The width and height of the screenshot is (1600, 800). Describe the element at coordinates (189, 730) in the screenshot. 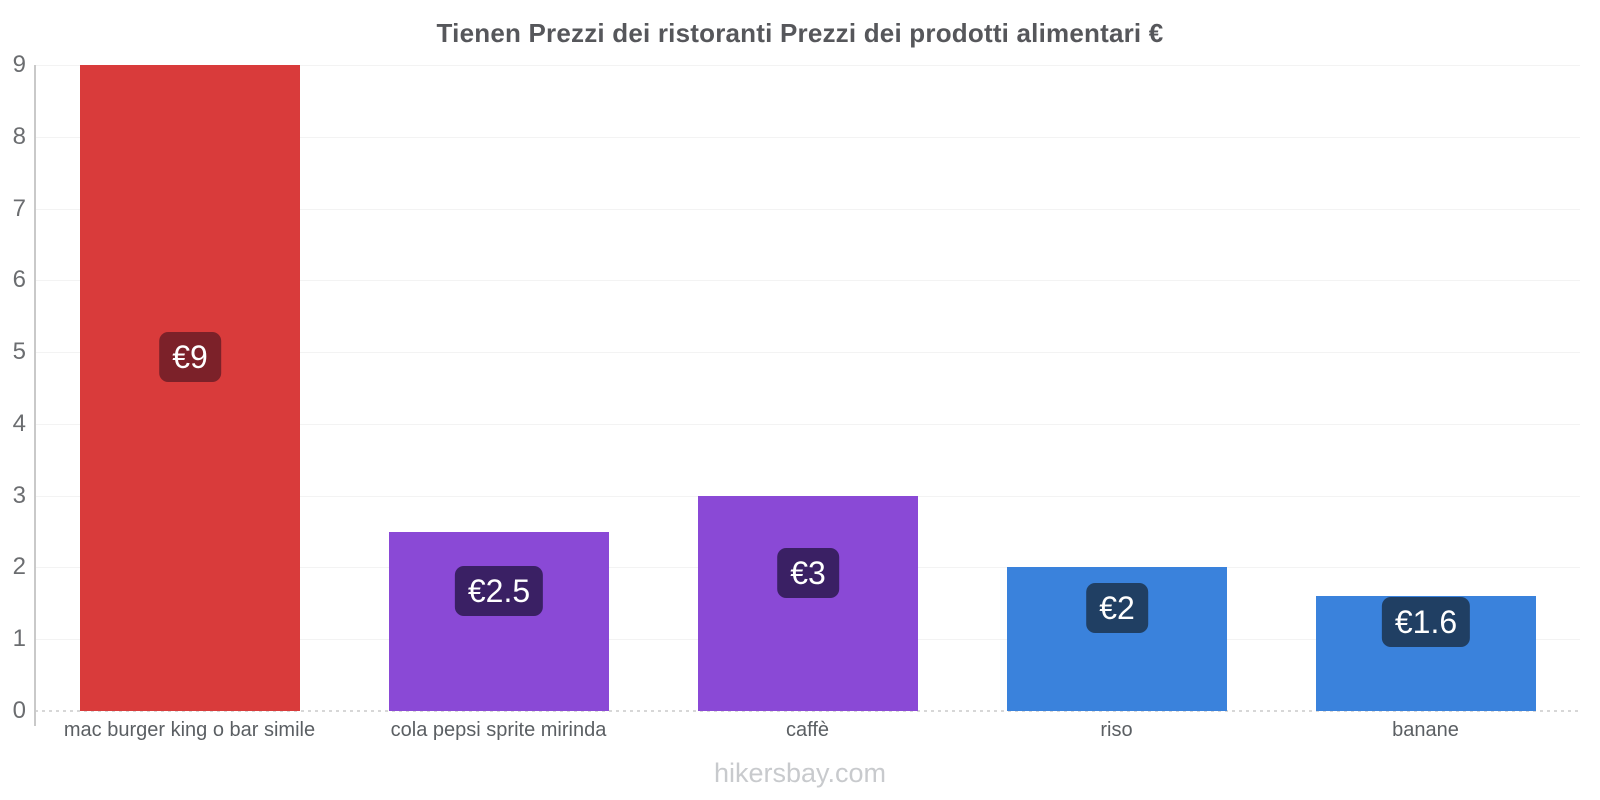

I see `x-axis-category-label-mac-burger-king-o-bar-simile: mac burger king o bar simile` at that location.